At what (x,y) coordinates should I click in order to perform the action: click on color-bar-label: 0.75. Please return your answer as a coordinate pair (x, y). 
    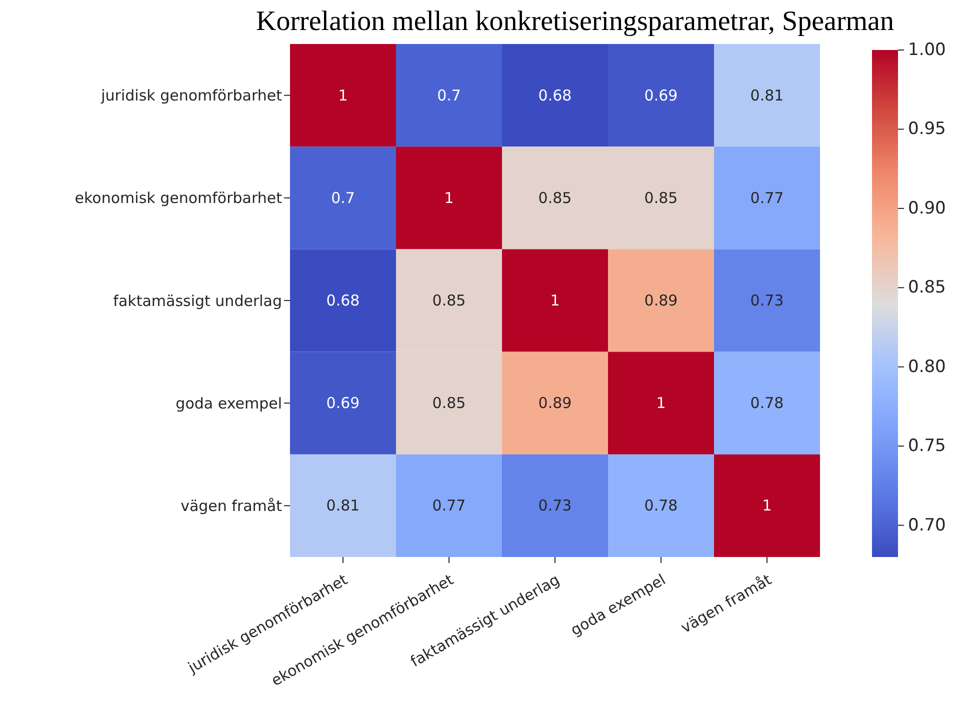
    Looking at the image, I should click on (927, 446).